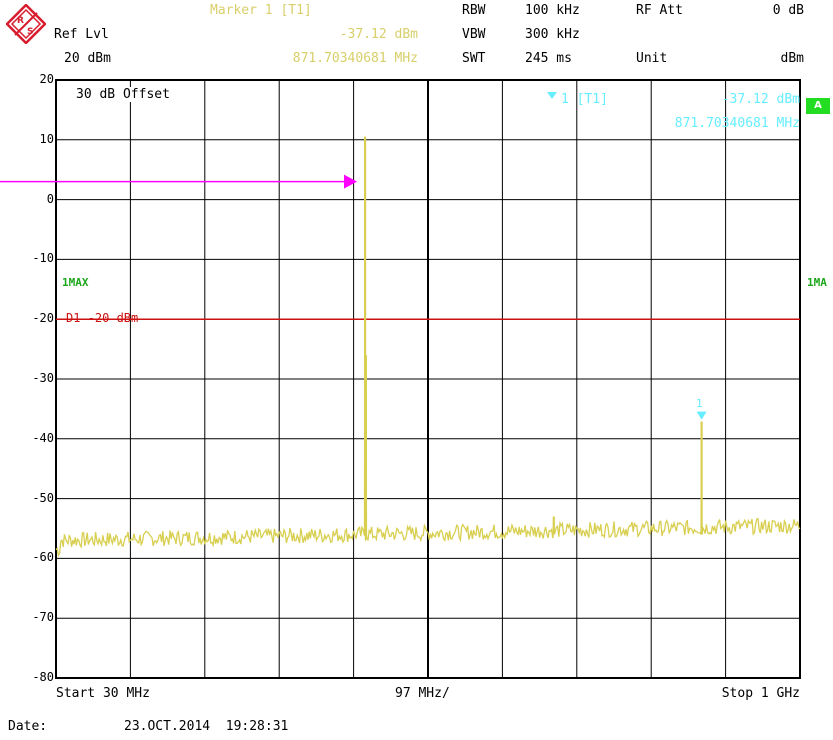 The image size is (833, 740). Describe the element at coordinates (659, 10) in the screenshot. I see `rf-att-label: RF Att` at that location.